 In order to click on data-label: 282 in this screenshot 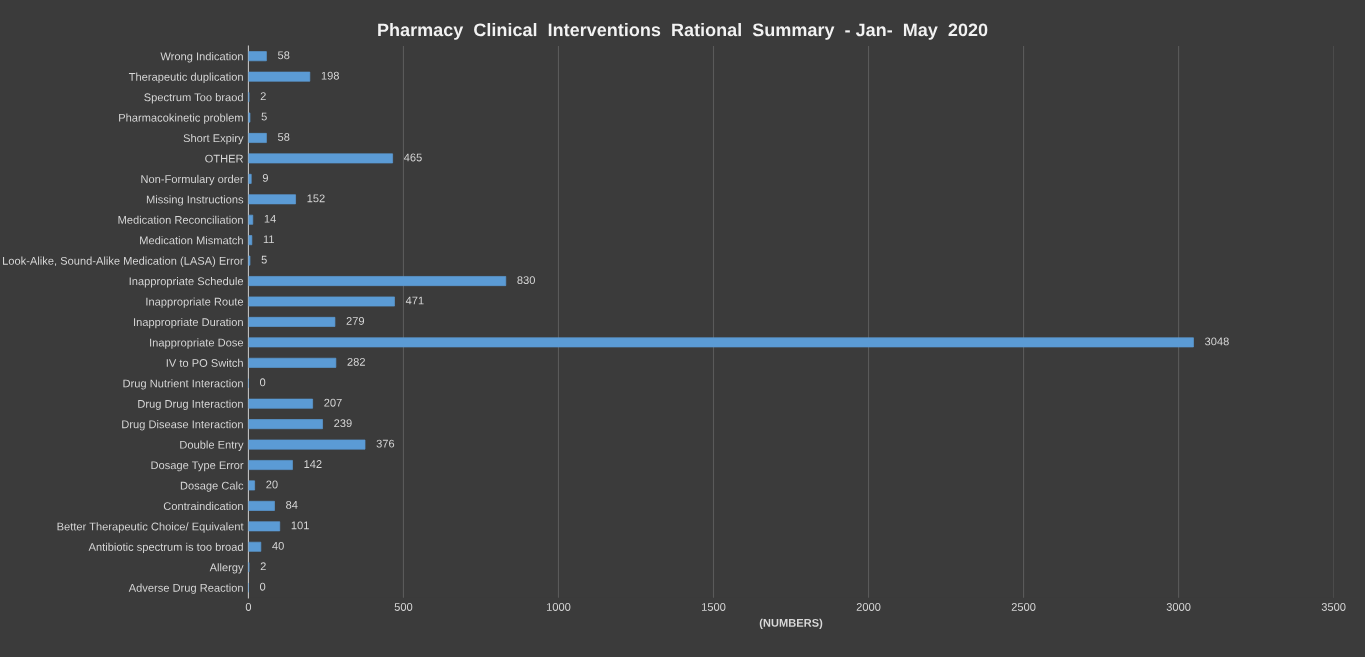, I will do `click(356, 361)`.